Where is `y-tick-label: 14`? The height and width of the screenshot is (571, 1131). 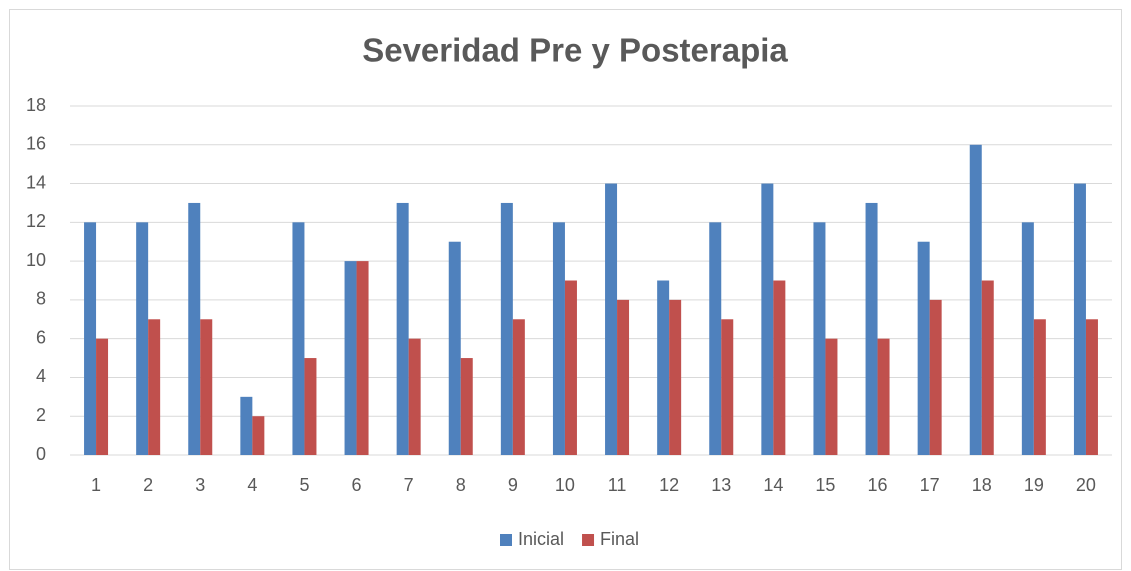 y-tick-label: 14 is located at coordinates (36, 182).